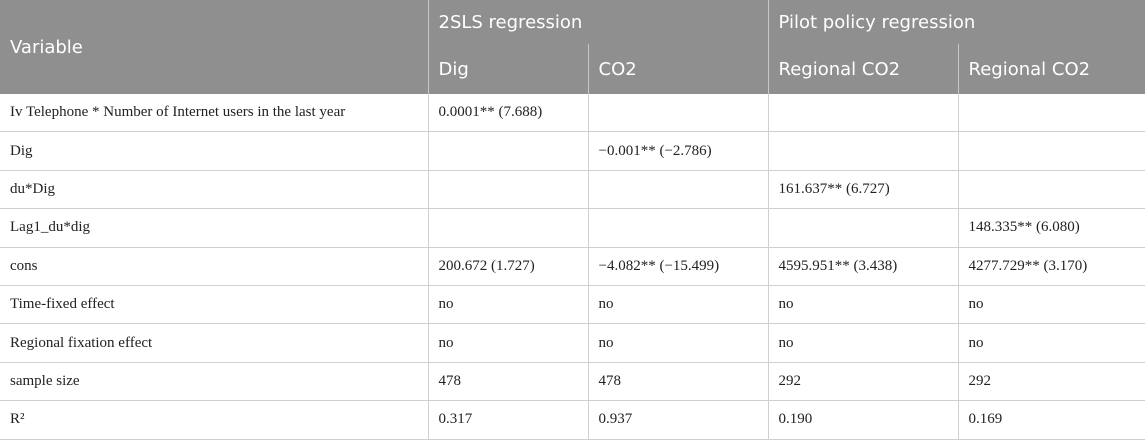  Describe the element at coordinates (678, 266) in the screenshot. I see `table-cell: −4.082** (−15.499)` at that location.